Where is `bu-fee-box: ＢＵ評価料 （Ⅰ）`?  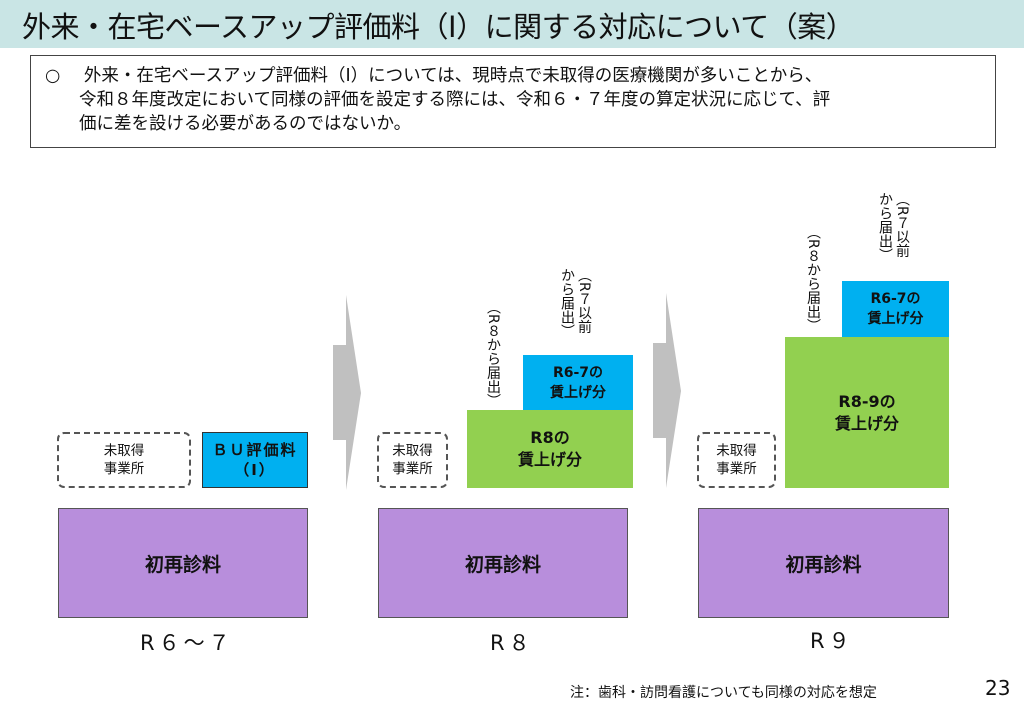 bu-fee-box: ＢＵ評価料 （Ⅰ） is located at coordinates (255, 460).